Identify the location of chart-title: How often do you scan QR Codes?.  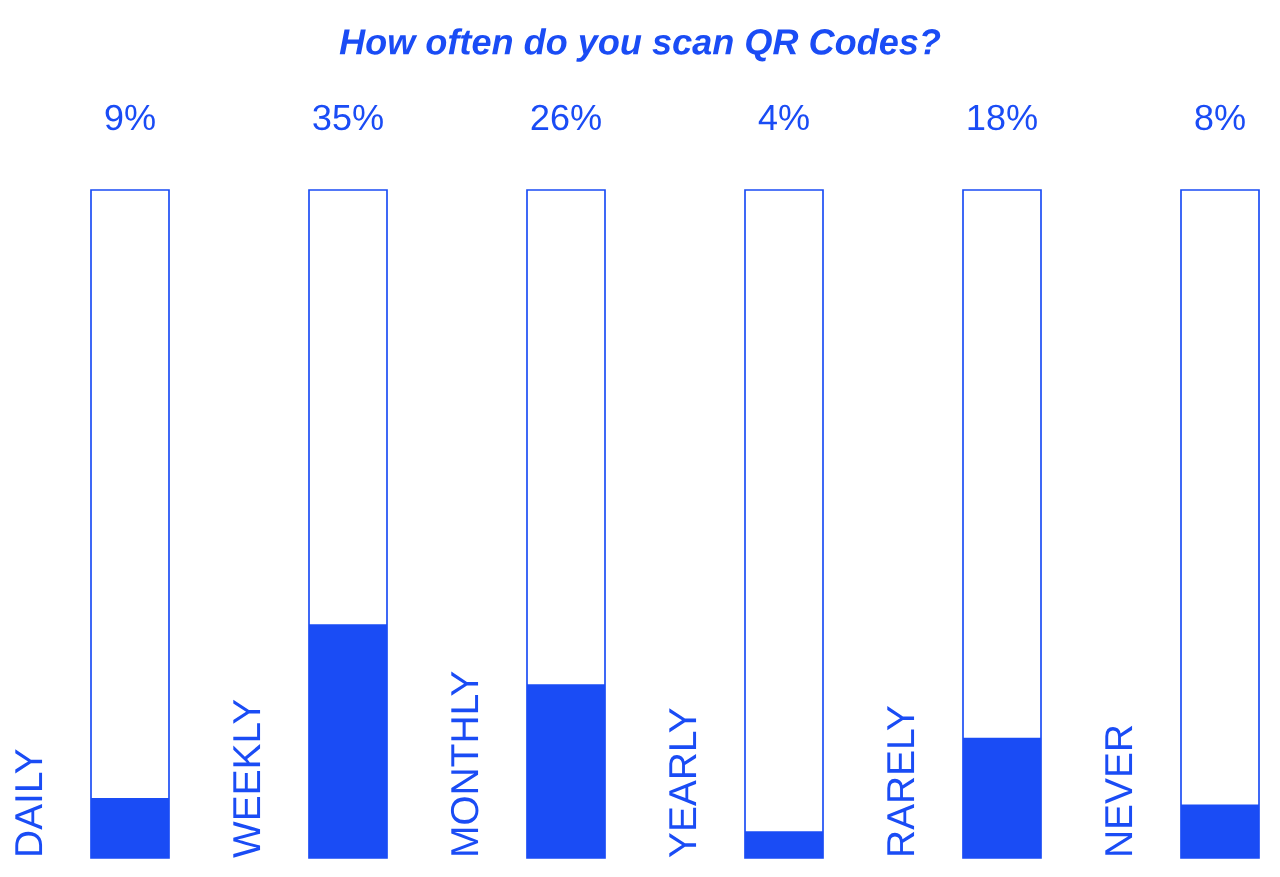
(640, 45).